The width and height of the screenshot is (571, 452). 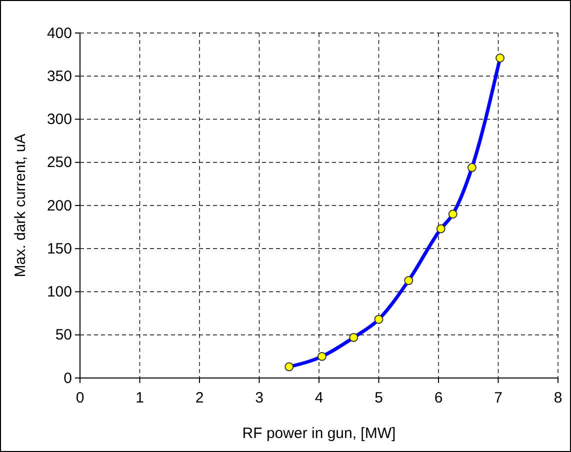 I want to click on y-tick-label: 350, so click(x=59, y=76).